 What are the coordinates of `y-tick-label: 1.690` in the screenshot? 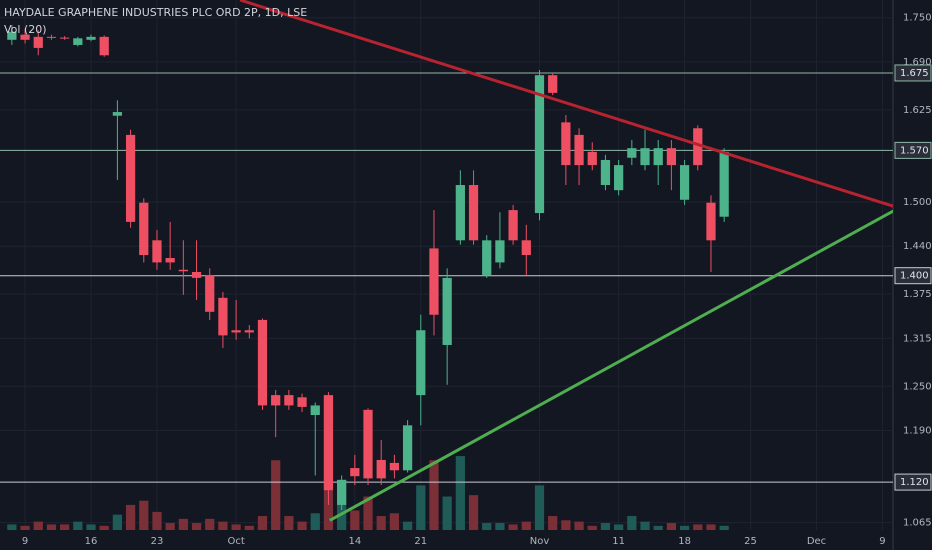 It's located at (917, 62).